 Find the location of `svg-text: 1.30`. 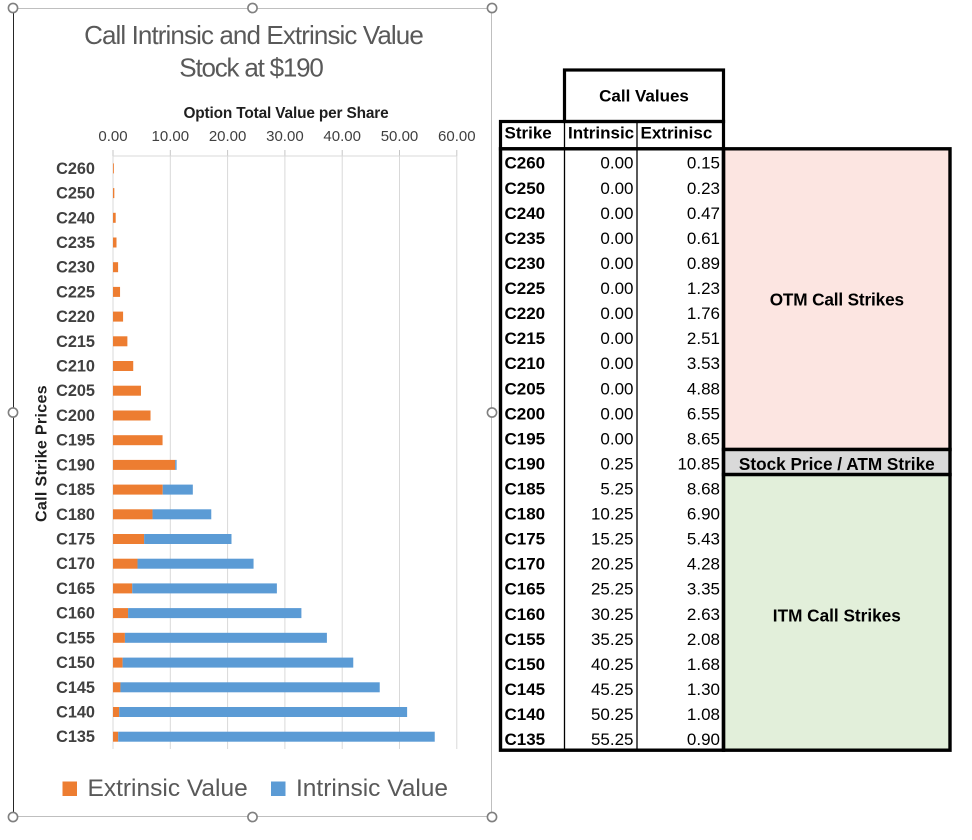

svg-text: 1.30 is located at coordinates (703, 689).